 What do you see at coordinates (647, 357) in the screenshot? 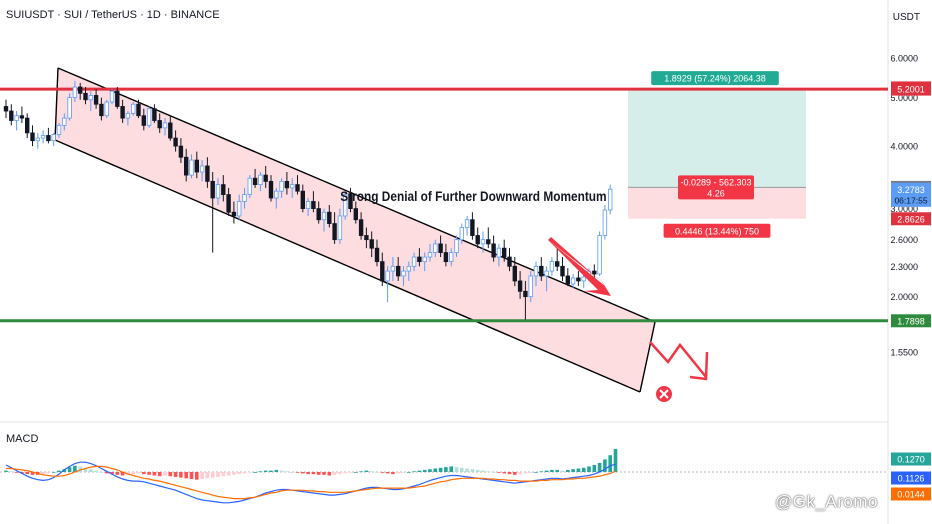
I see `channel-right-edge` at bounding box center [647, 357].